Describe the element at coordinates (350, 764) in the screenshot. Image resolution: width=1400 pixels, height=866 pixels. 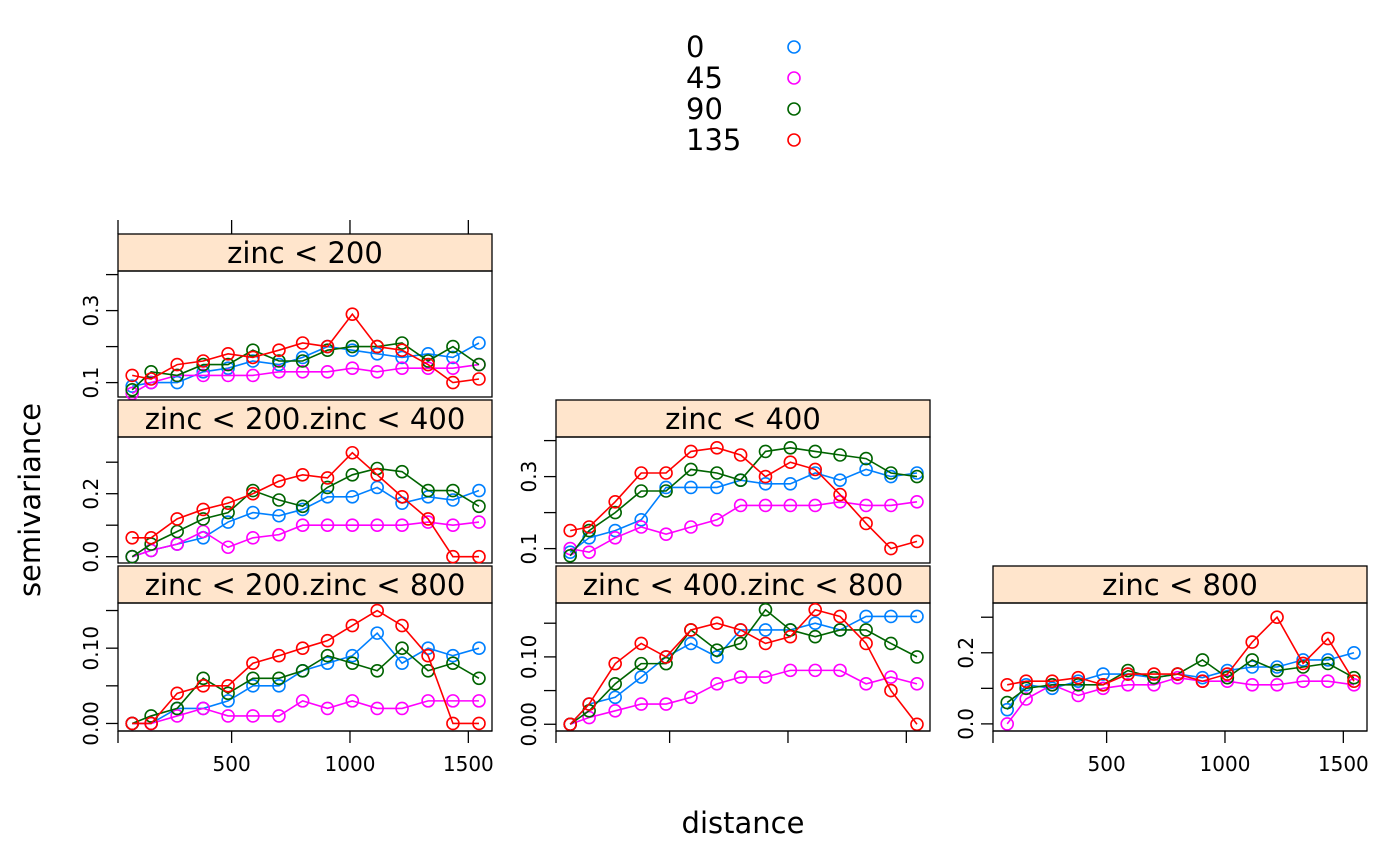
I see `x-tick-label: 1000` at that location.